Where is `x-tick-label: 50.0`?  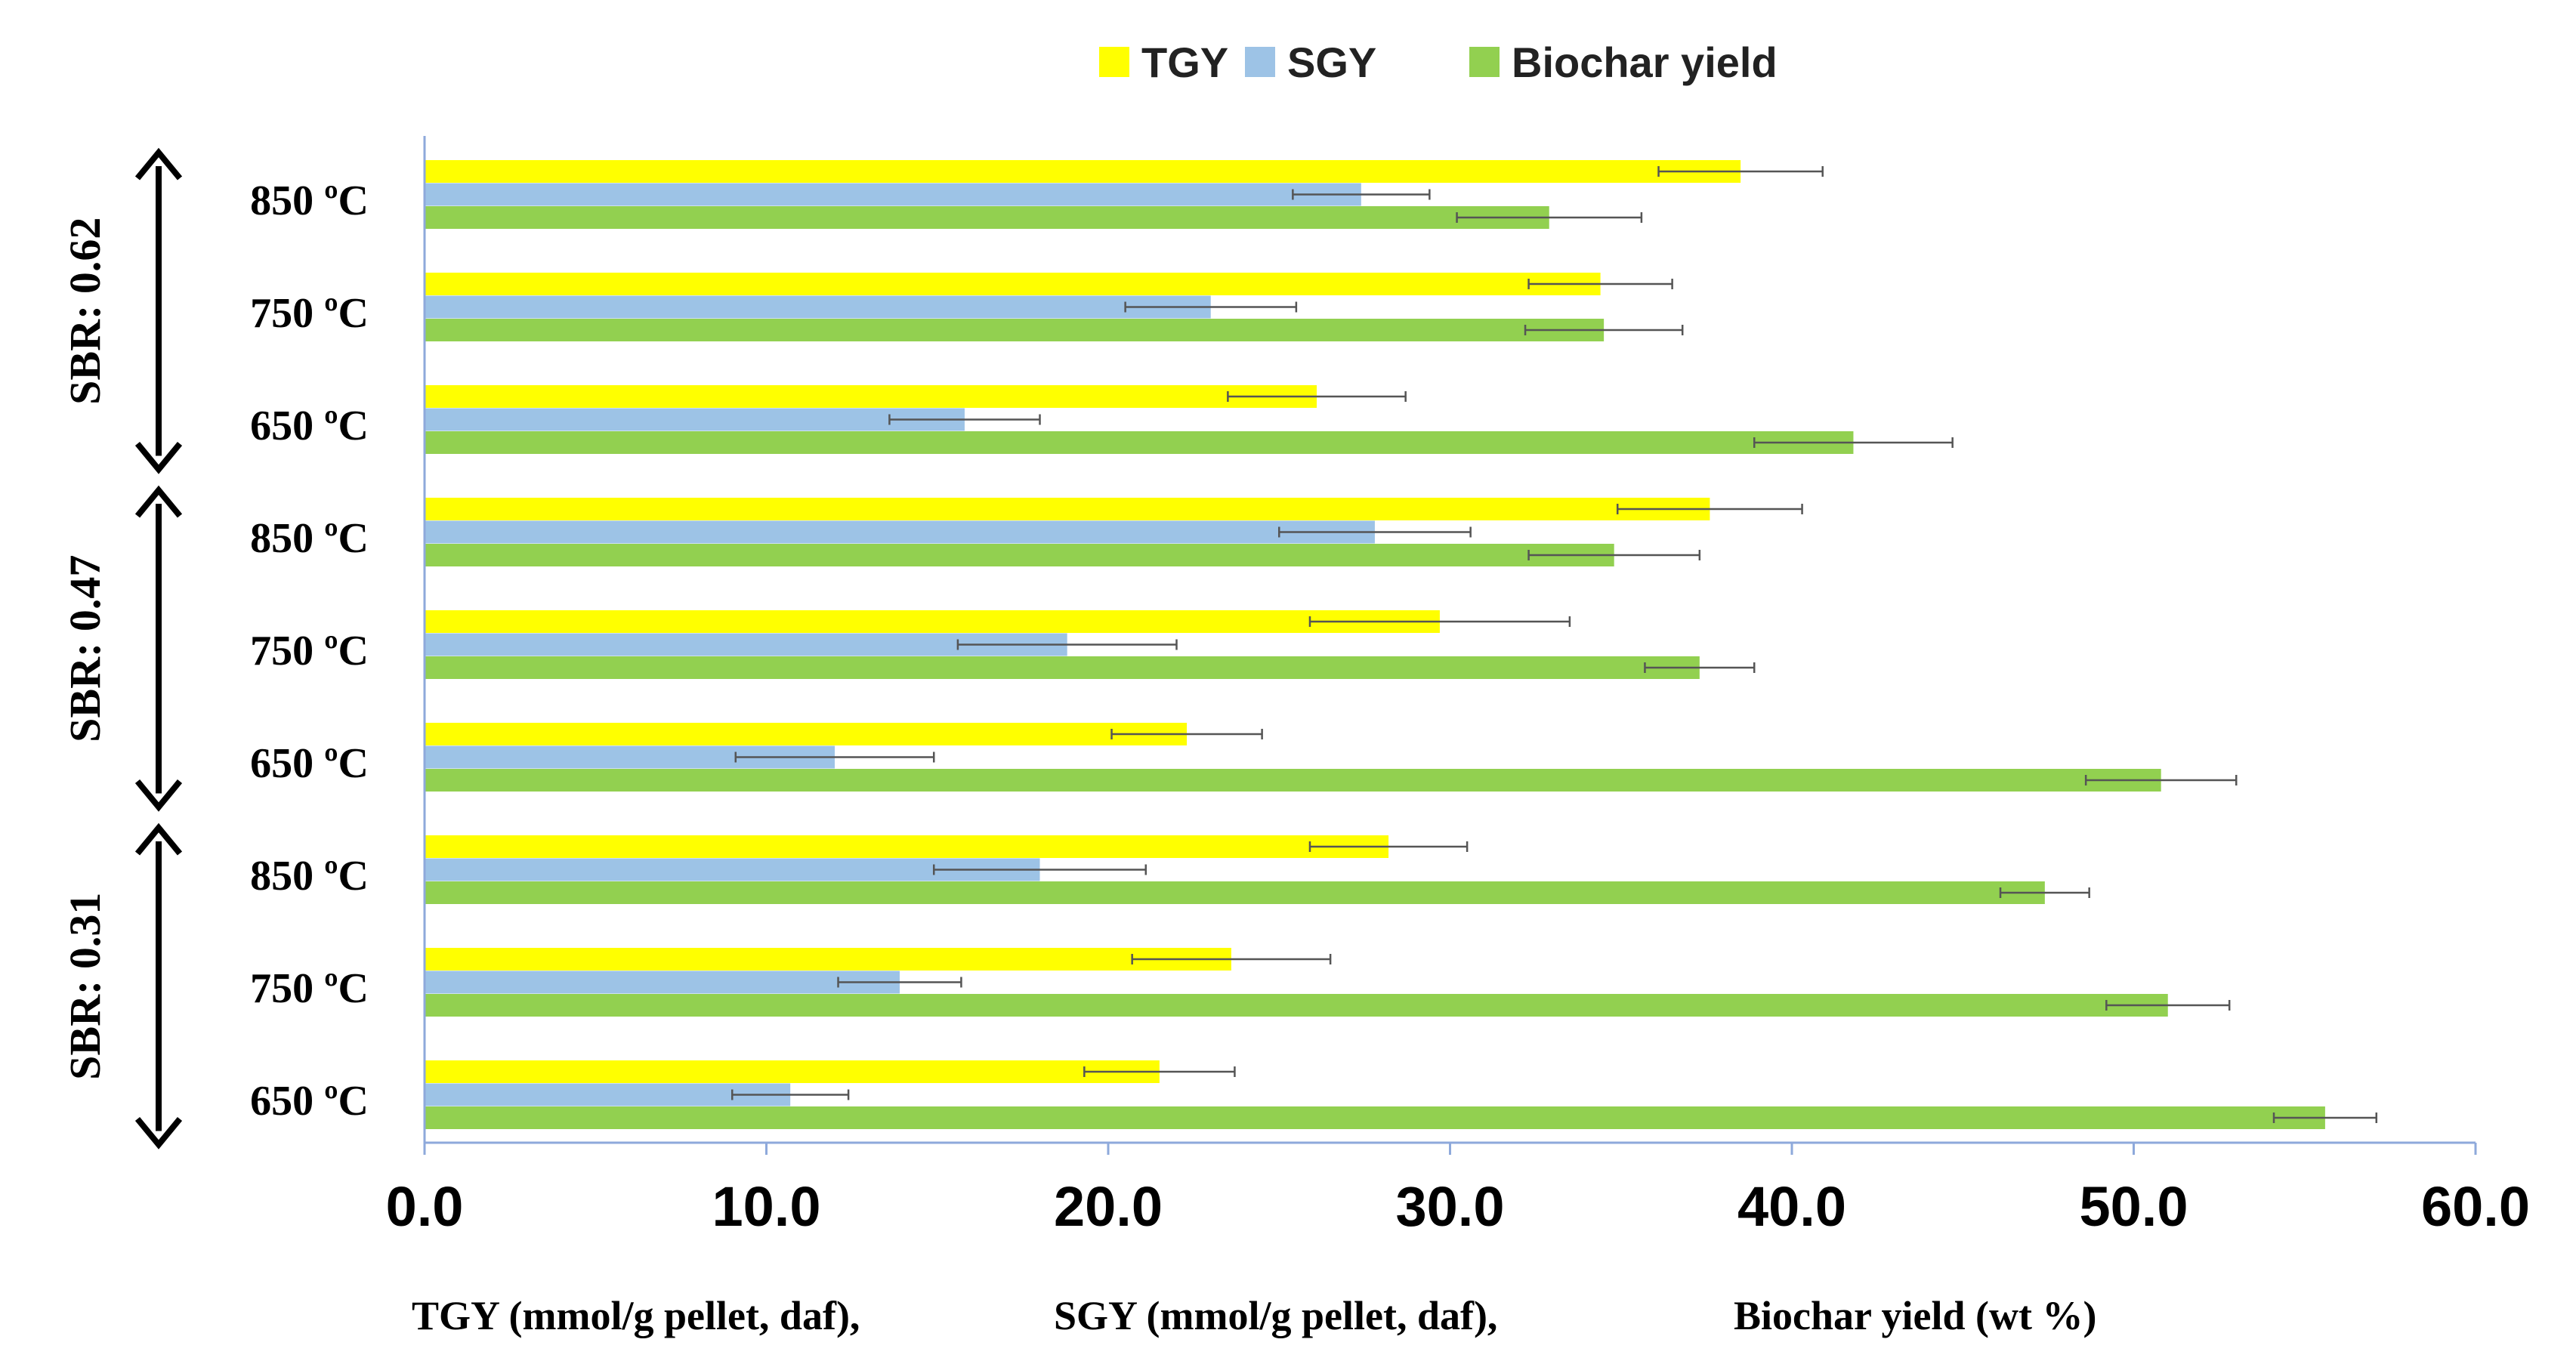 x-tick-label: 50.0 is located at coordinates (2133, 1206).